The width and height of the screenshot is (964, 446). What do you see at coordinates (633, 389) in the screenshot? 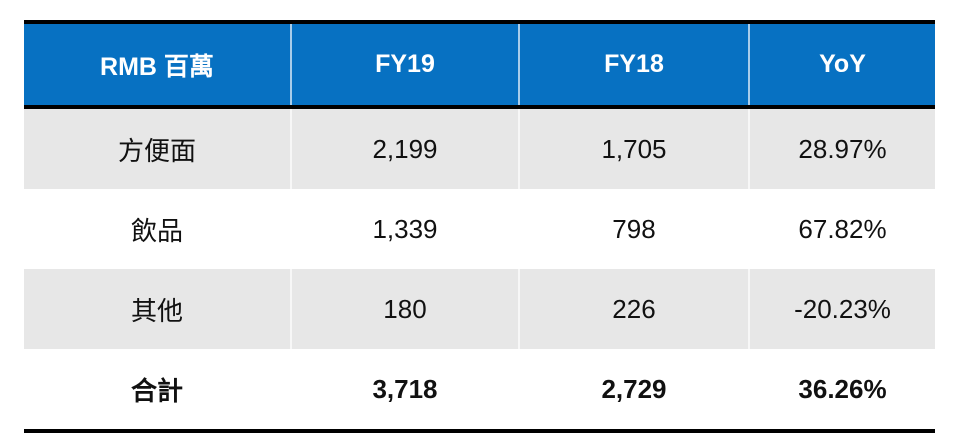
I see `fy18-value-cell: 2,729` at bounding box center [633, 389].